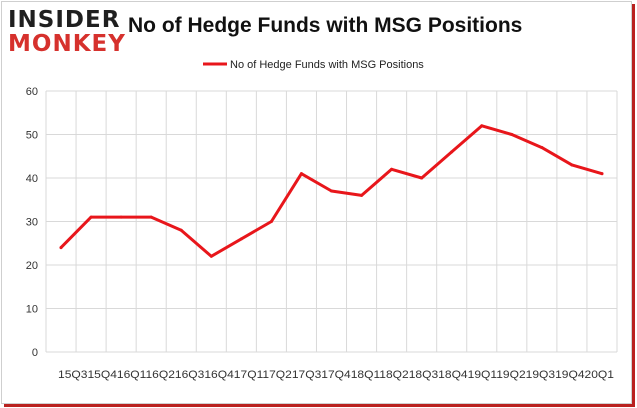 This screenshot has height=408, width=637. Describe the element at coordinates (32, 136) in the screenshot. I see `y-tick-label: 50` at that location.